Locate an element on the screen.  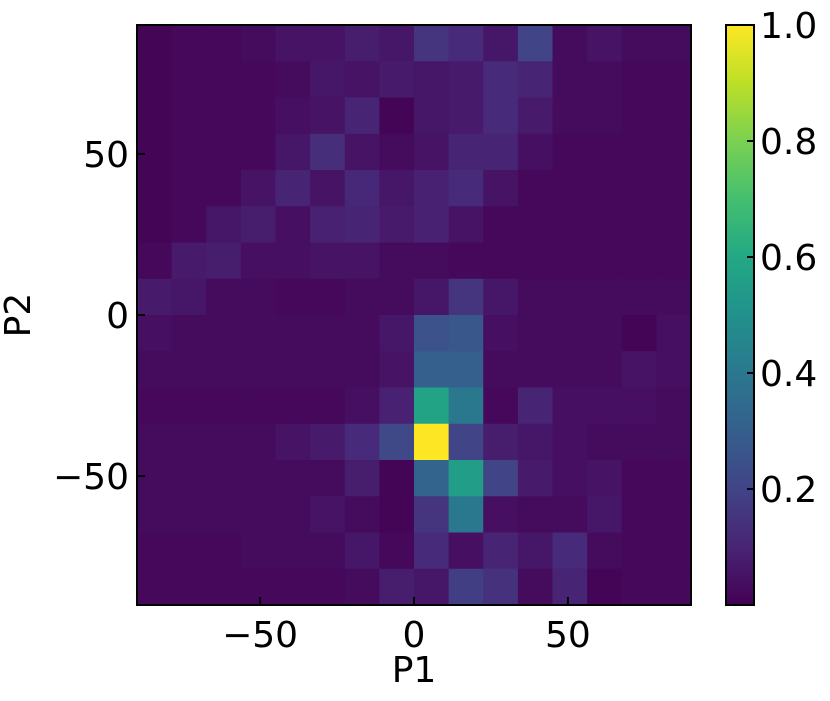
y-tick-label: 0 is located at coordinates (117, 316).